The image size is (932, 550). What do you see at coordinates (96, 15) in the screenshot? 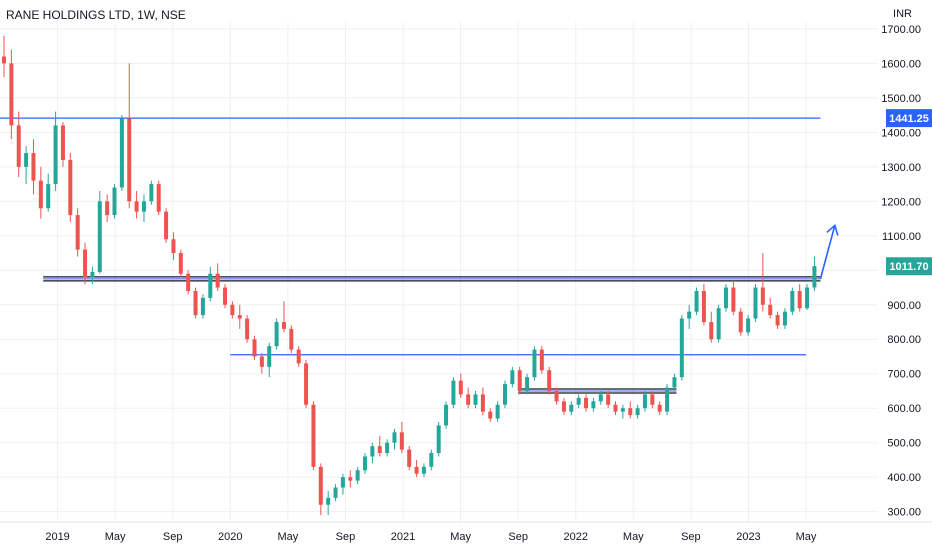
I see `chart-title: RANE HOLDINGS LTD, 1W, NSE` at bounding box center [96, 15].